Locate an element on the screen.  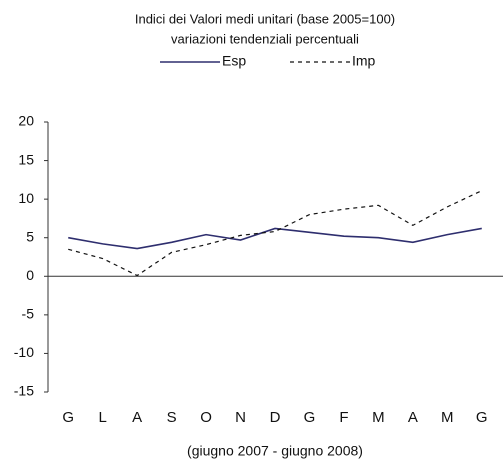
legend-label: Imp is located at coordinates (364, 61).